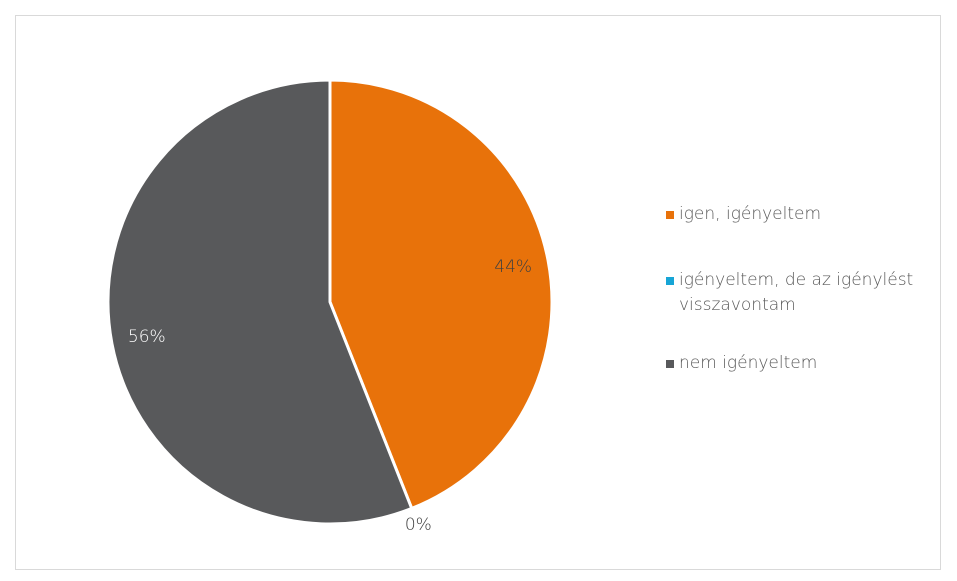  What do you see at coordinates (147, 337) in the screenshot?
I see `label-56-percent: 56%` at bounding box center [147, 337].